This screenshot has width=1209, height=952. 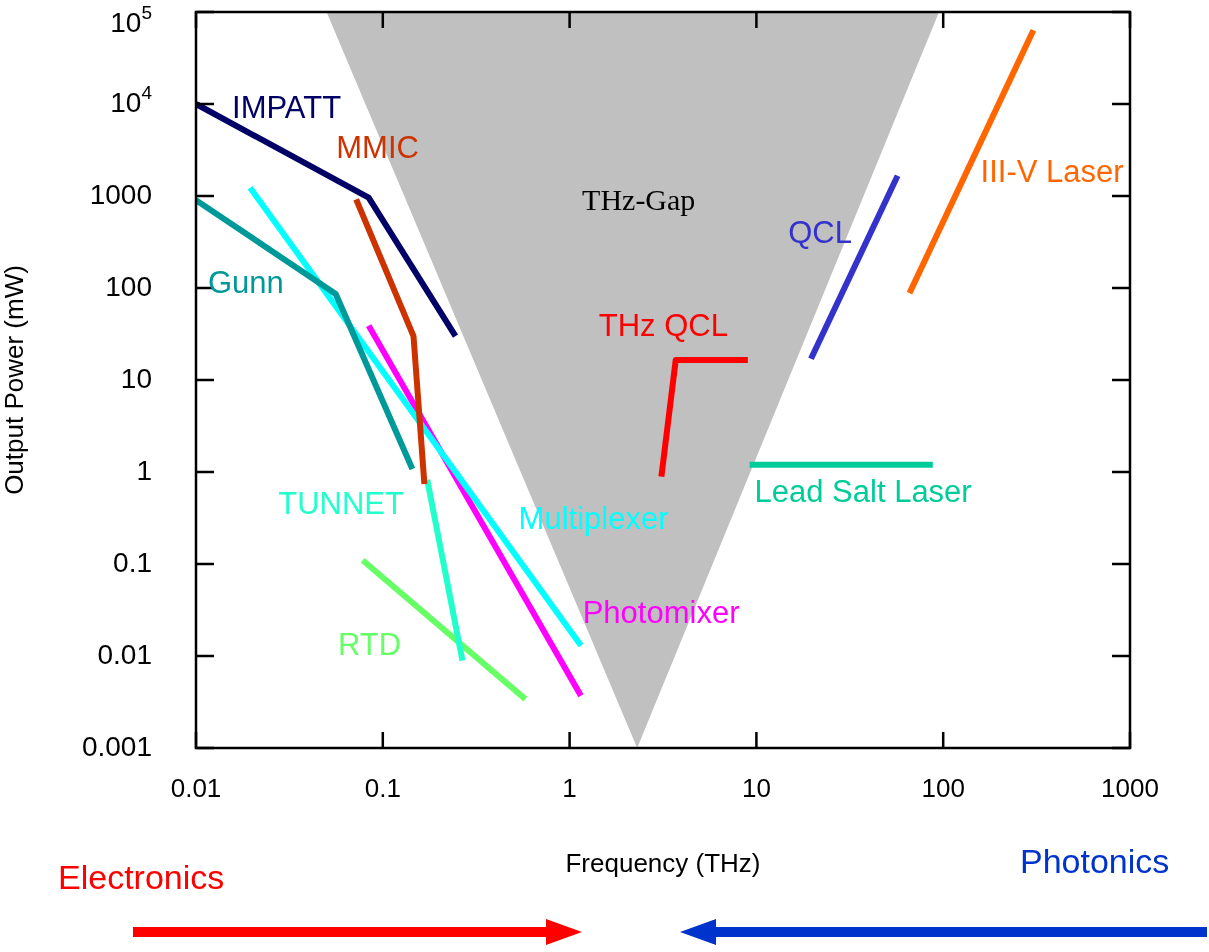 What do you see at coordinates (1052, 172) in the screenshot?
I see `series-label: III-V Laser` at bounding box center [1052, 172].